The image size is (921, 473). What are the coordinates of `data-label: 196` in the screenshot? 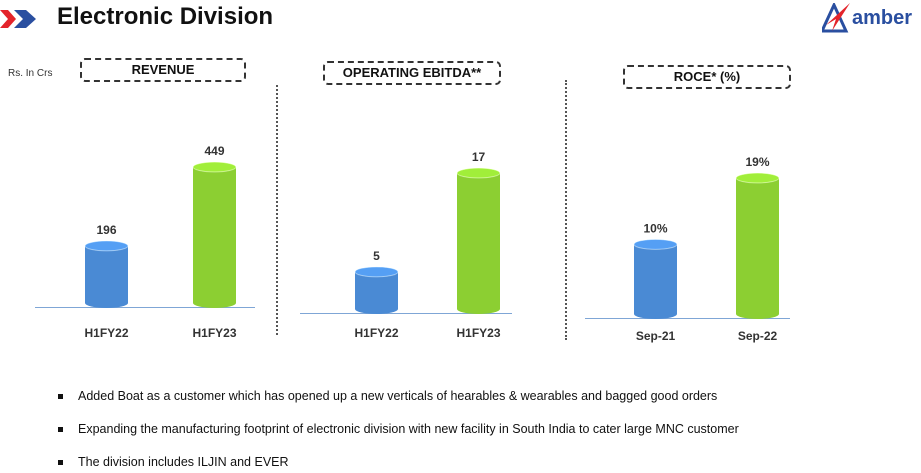 It's located at (106, 230).